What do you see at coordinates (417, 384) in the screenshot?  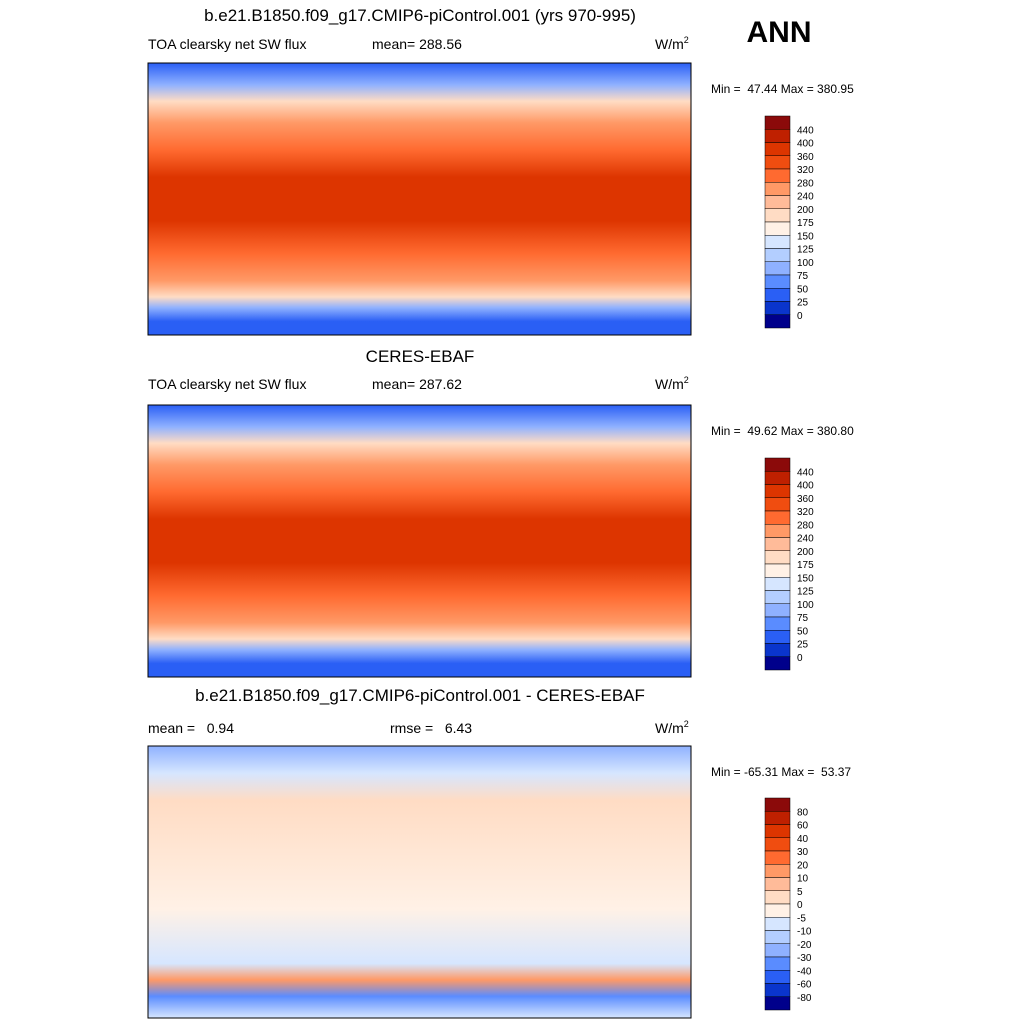 I see `center-label: mean= 287.62` at bounding box center [417, 384].